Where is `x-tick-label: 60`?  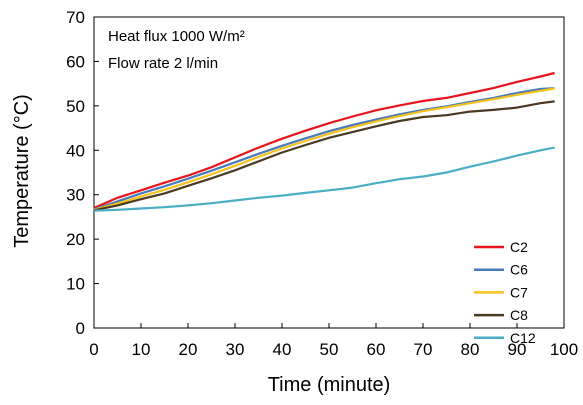
x-tick-label: 60 is located at coordinates (376, 349).